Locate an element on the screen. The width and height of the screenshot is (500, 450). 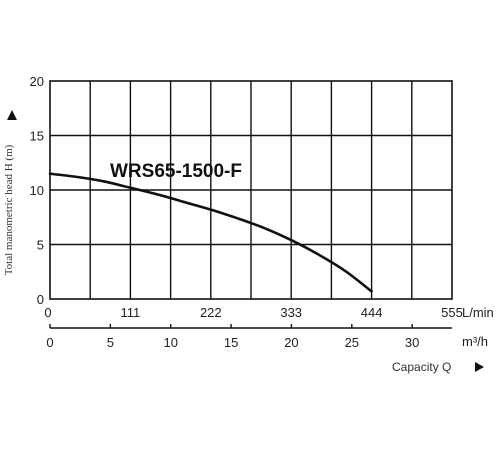
x-tick-labels: 0 111 222 333 444 555 is located at coordinates (253, 312).